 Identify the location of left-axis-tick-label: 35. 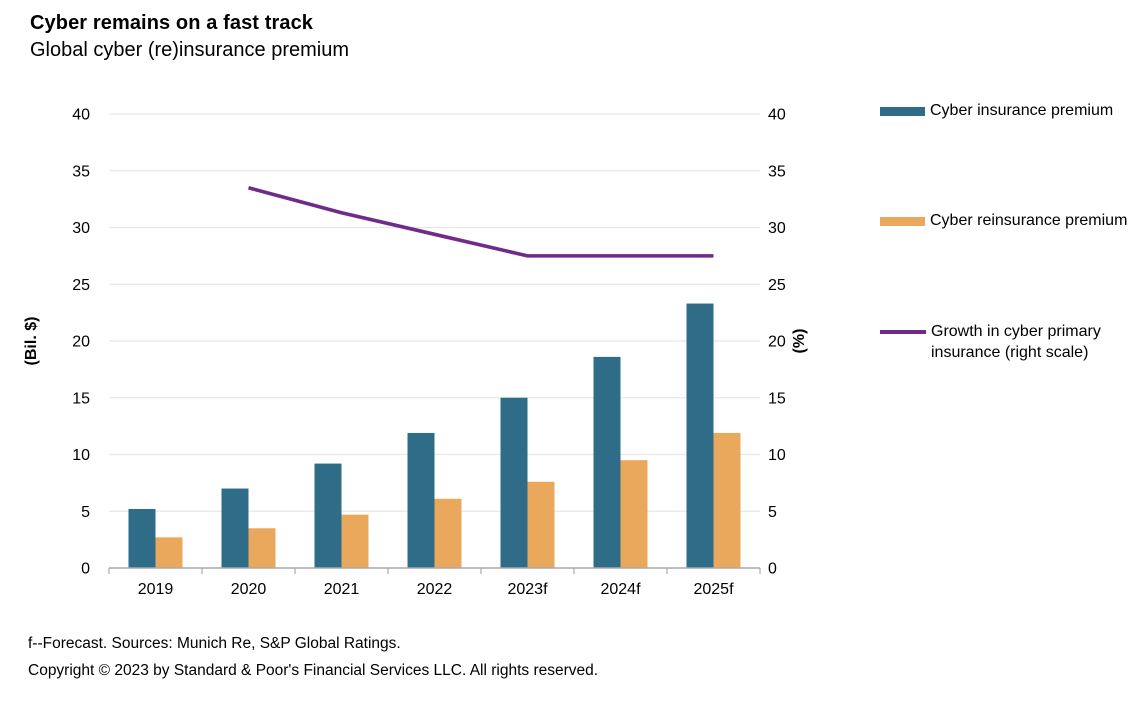
(81, 171).